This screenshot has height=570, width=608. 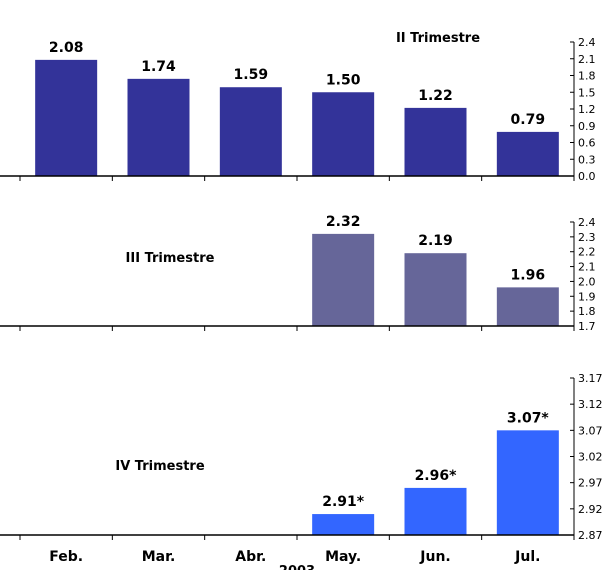 I want to click on bar-value-label: 1.96, so click(x=528, y=275).